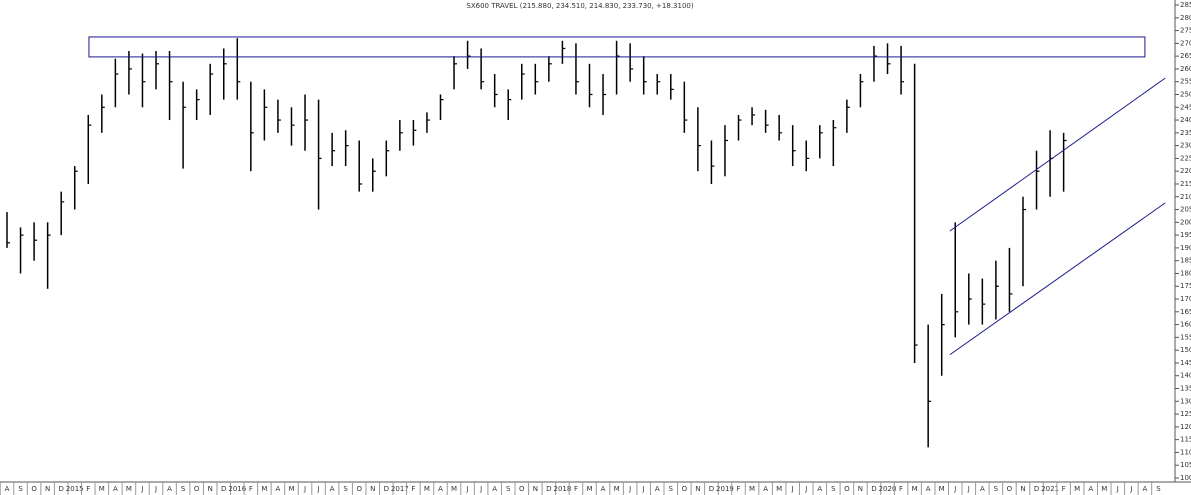 The height and width of the screenshot is (495, 1191). I want to click on y-tick-label: 245, so click(1185, 107).